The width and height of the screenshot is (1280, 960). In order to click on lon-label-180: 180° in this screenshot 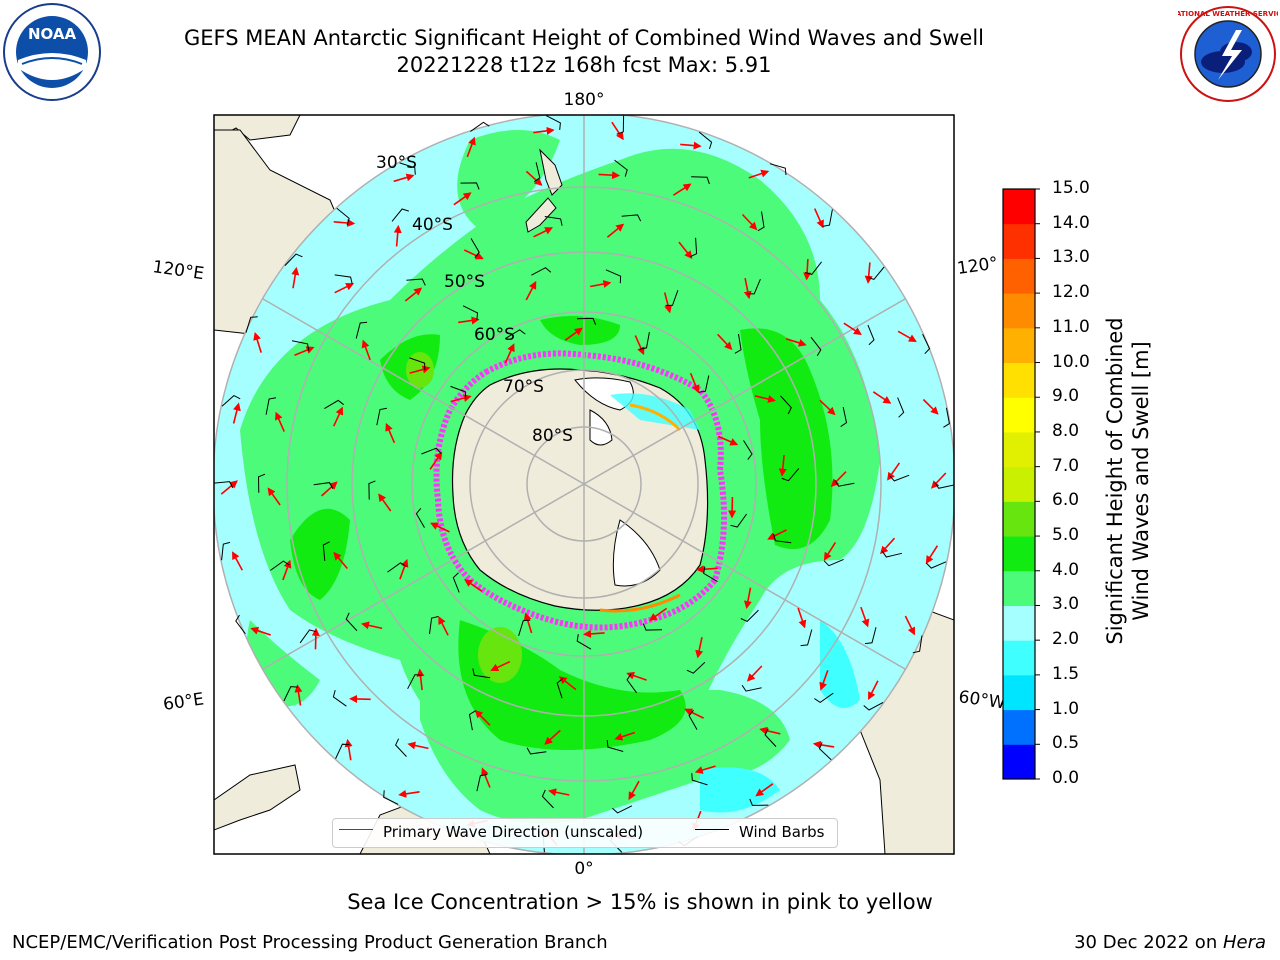, I will do `click(584, 100)`.